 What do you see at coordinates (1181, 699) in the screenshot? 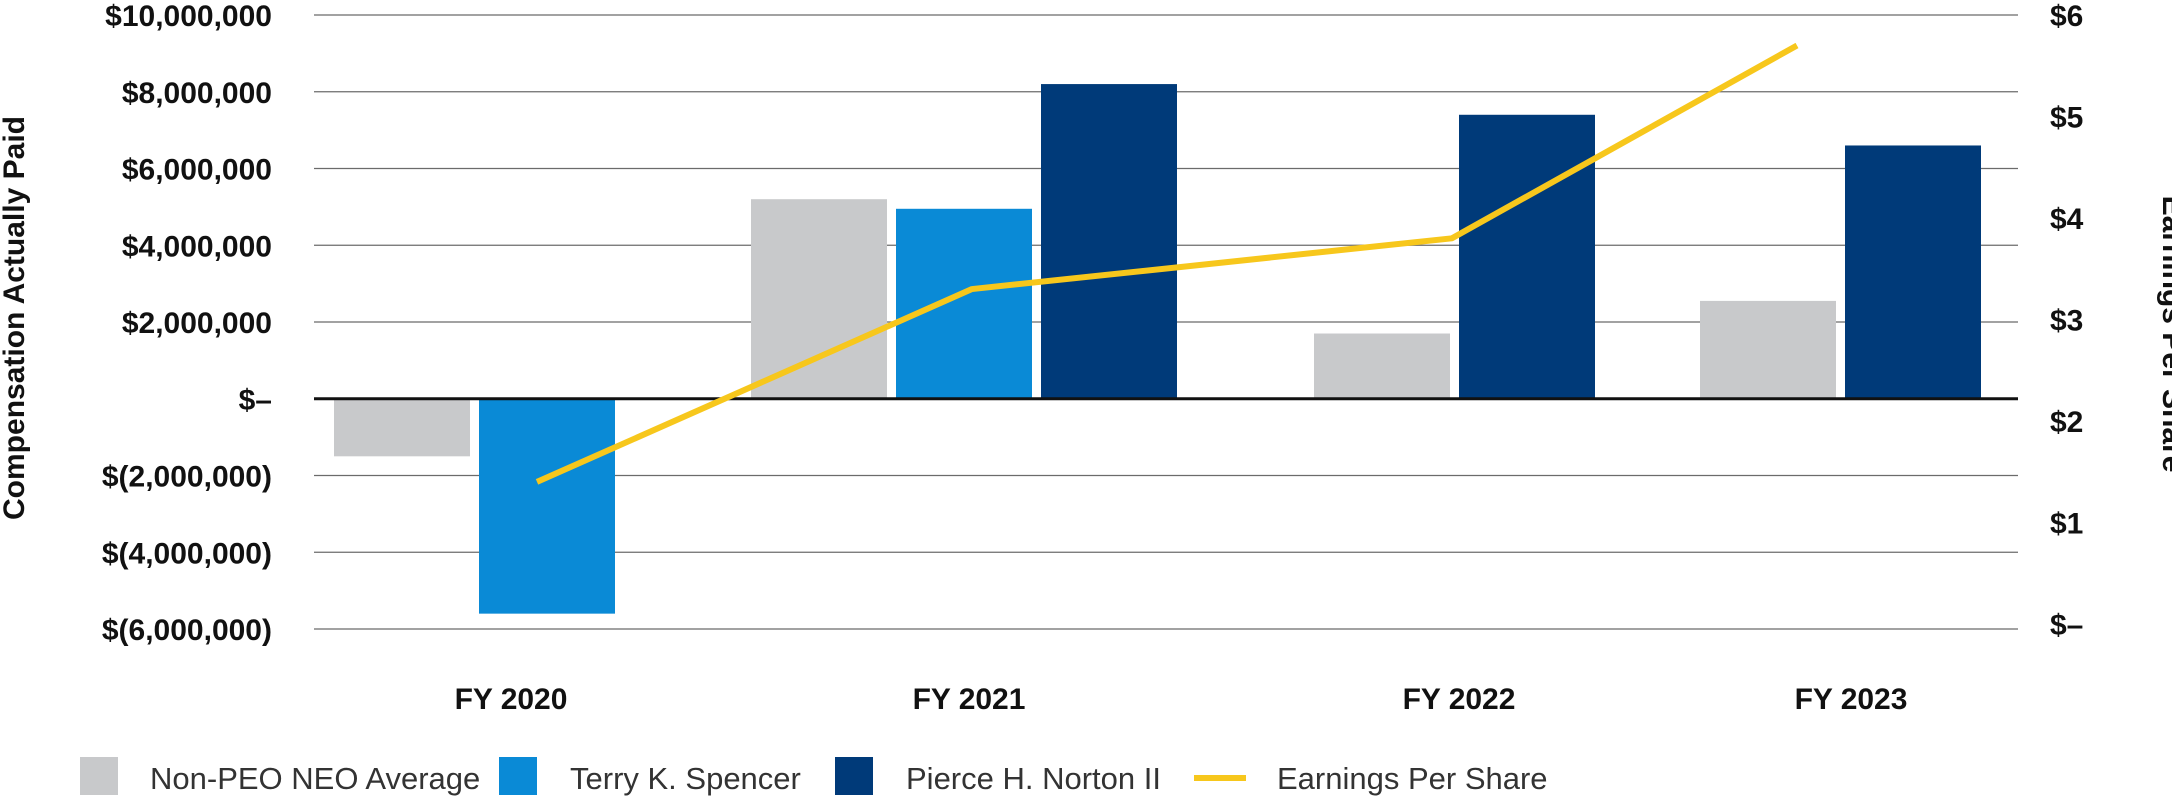
I see `x-axis-ticks: FY 2020 FY 2021 FY 2022 FY 2023` at bounding box center [1181, 699].